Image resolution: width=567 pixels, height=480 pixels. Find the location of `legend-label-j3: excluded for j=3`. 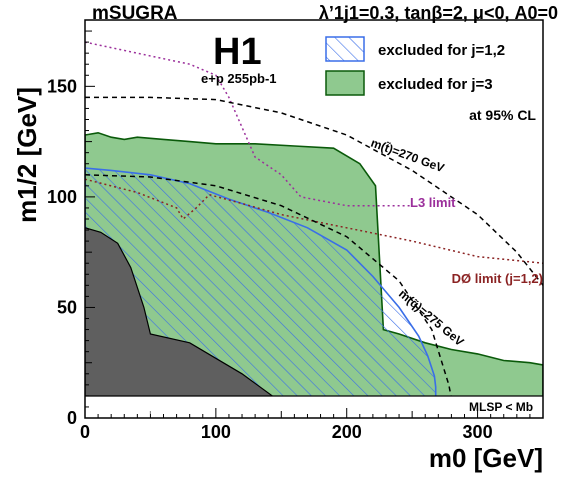

legend-label-j3: excluded for j=3 is located at coordinates (435, 84).